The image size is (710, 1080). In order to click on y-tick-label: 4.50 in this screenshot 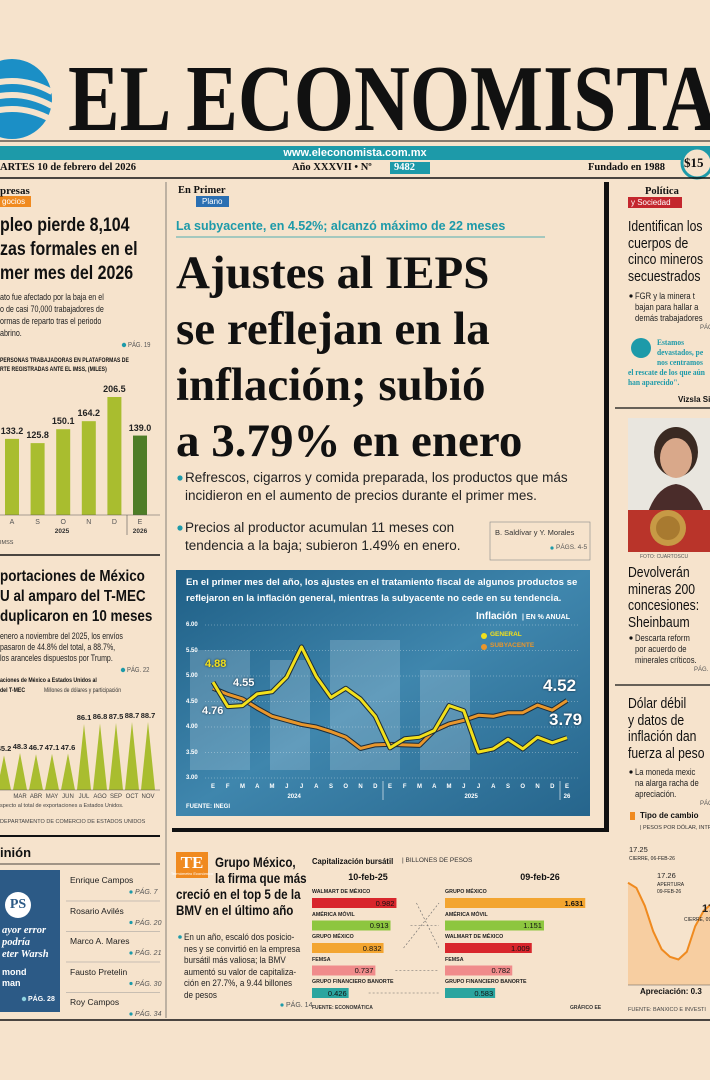, I will do `click(192, 701)`.